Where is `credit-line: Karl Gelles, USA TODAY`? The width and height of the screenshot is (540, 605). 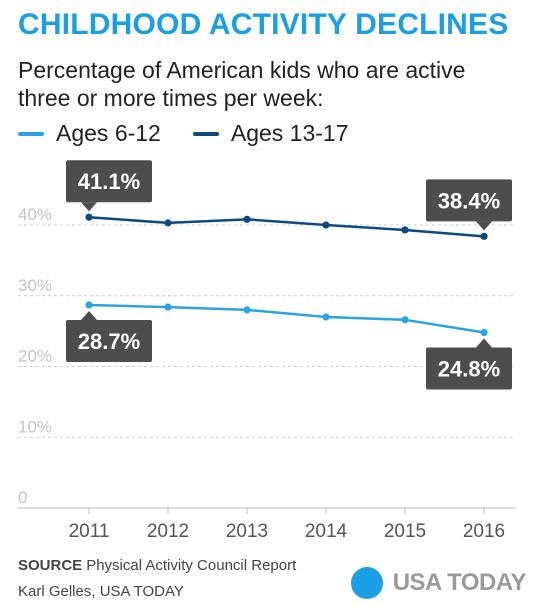 credit-line: Karl Gelles, USA TODAY is located at coordinates (101, 591).